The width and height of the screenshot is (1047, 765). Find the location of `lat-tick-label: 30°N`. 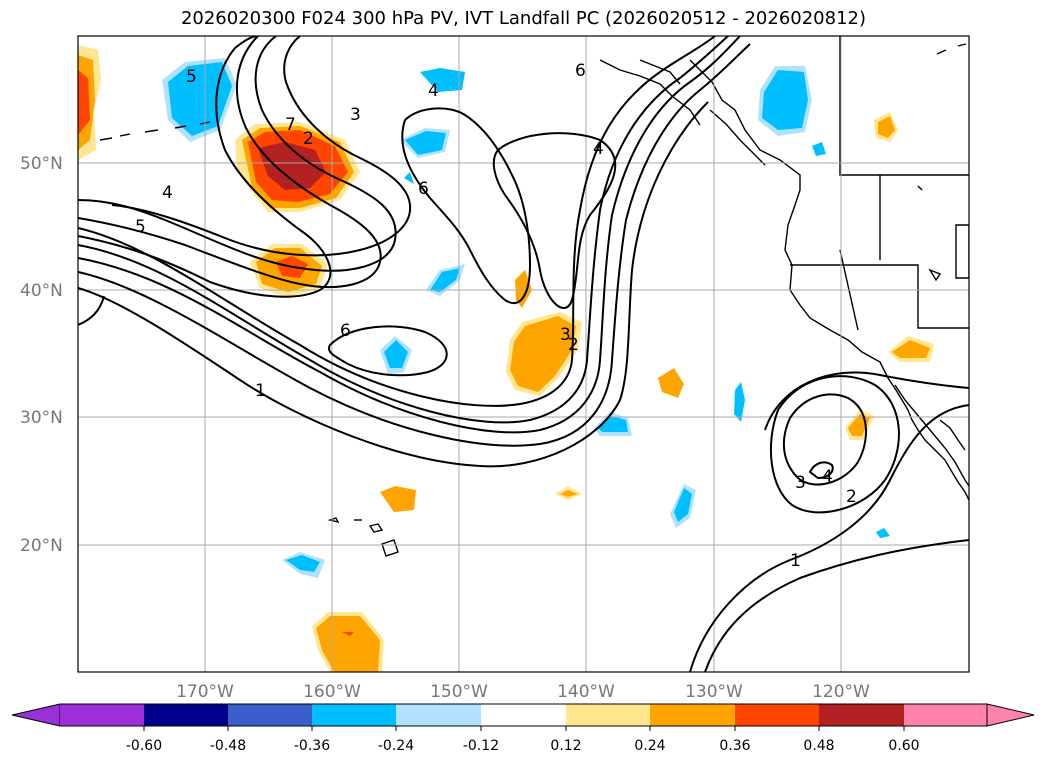

lat-tick-label: 30°N is located at coordinates (41, 418).